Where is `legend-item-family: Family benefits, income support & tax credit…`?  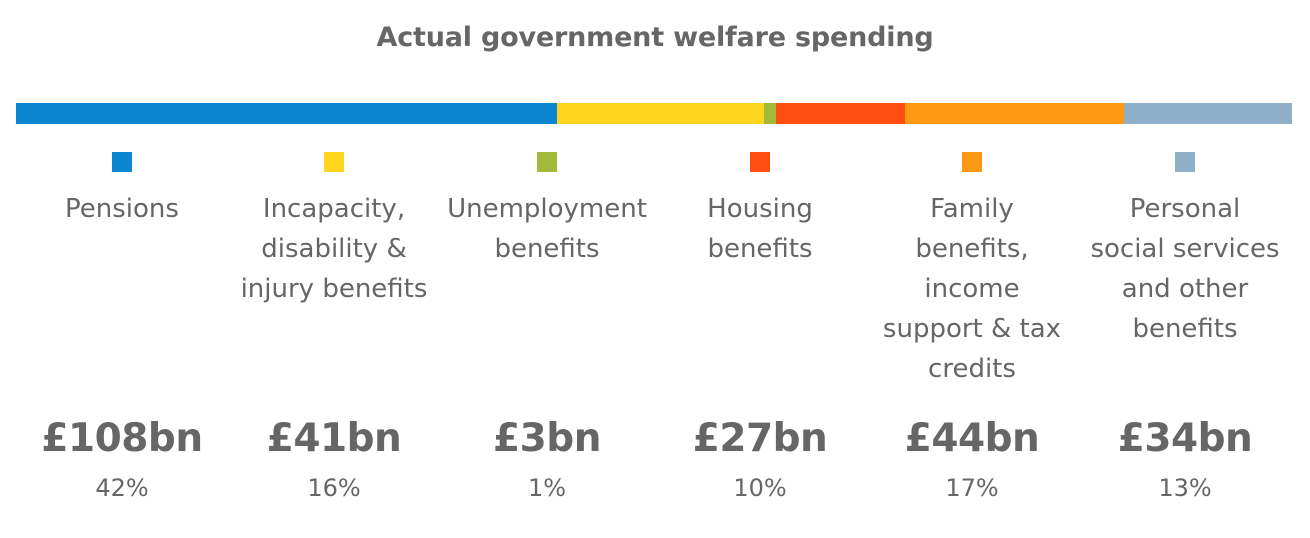
legend-item-family: Family benefits, income support & tax credit… is located at coordinates (972, 270).